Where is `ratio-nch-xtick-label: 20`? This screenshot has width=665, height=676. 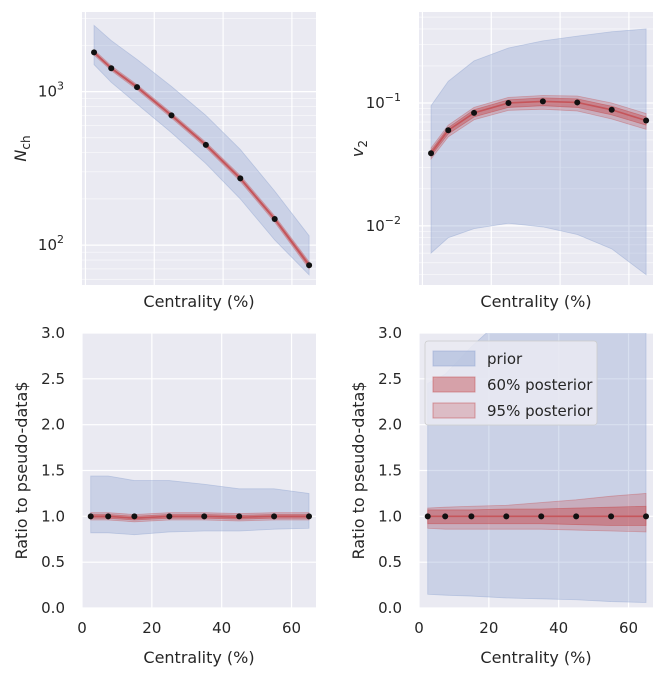 ratio-nch-xtick-label: 20 is located at coordinates (151, 628).